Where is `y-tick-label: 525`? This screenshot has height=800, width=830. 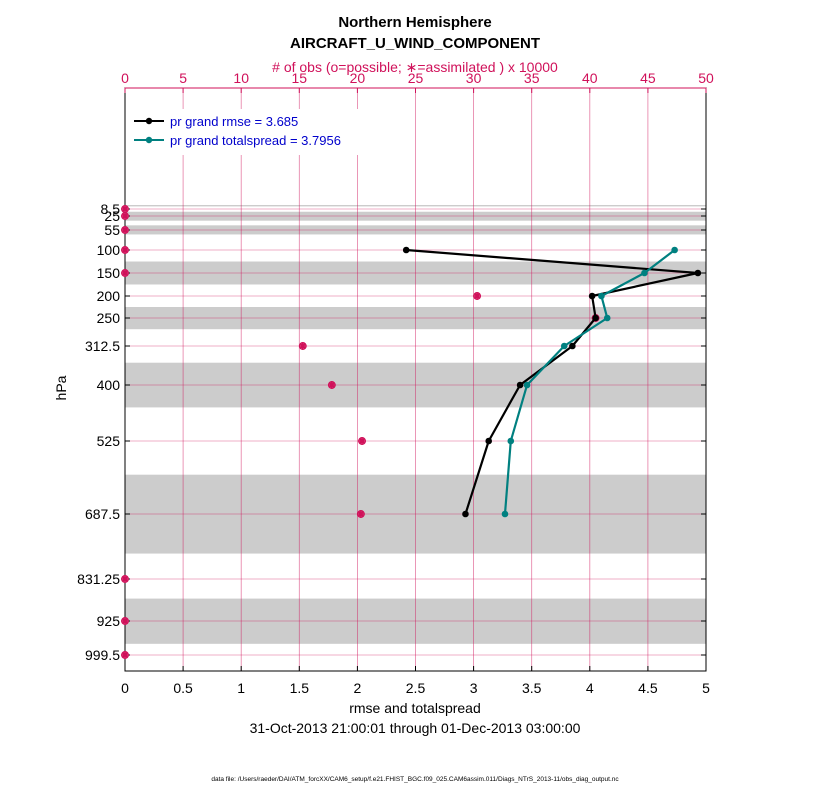
y-tick-label: 525 is located at coordinates (109, 441).